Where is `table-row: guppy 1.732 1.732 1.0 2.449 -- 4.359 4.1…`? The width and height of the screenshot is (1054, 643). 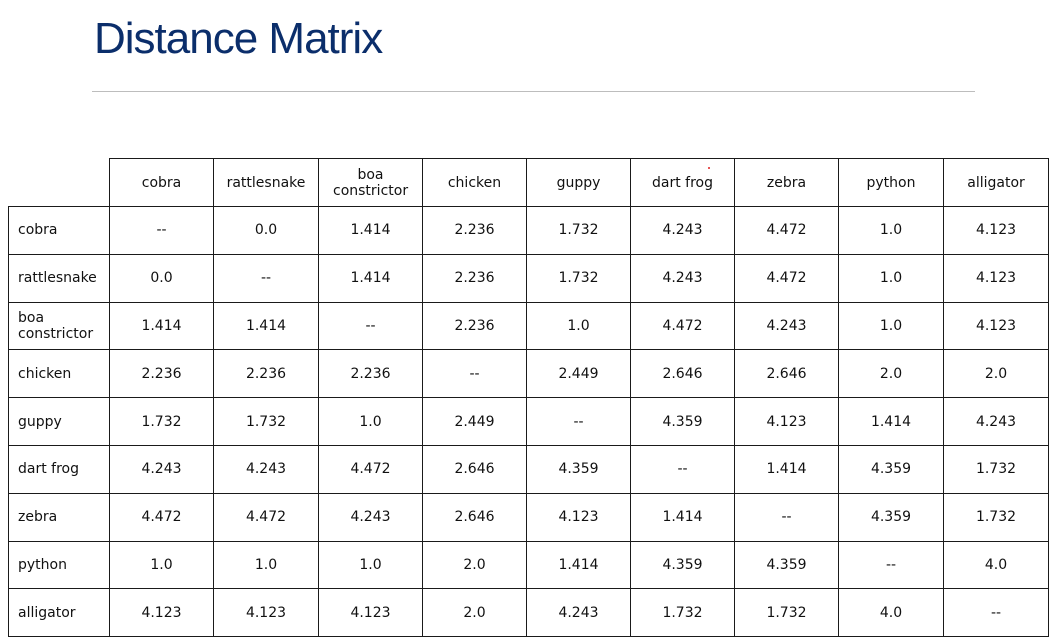 table-row: guppy 1.732 1.732 1.0 2.449 -- 4.359 4.1… is located at coordinates (528, 421).